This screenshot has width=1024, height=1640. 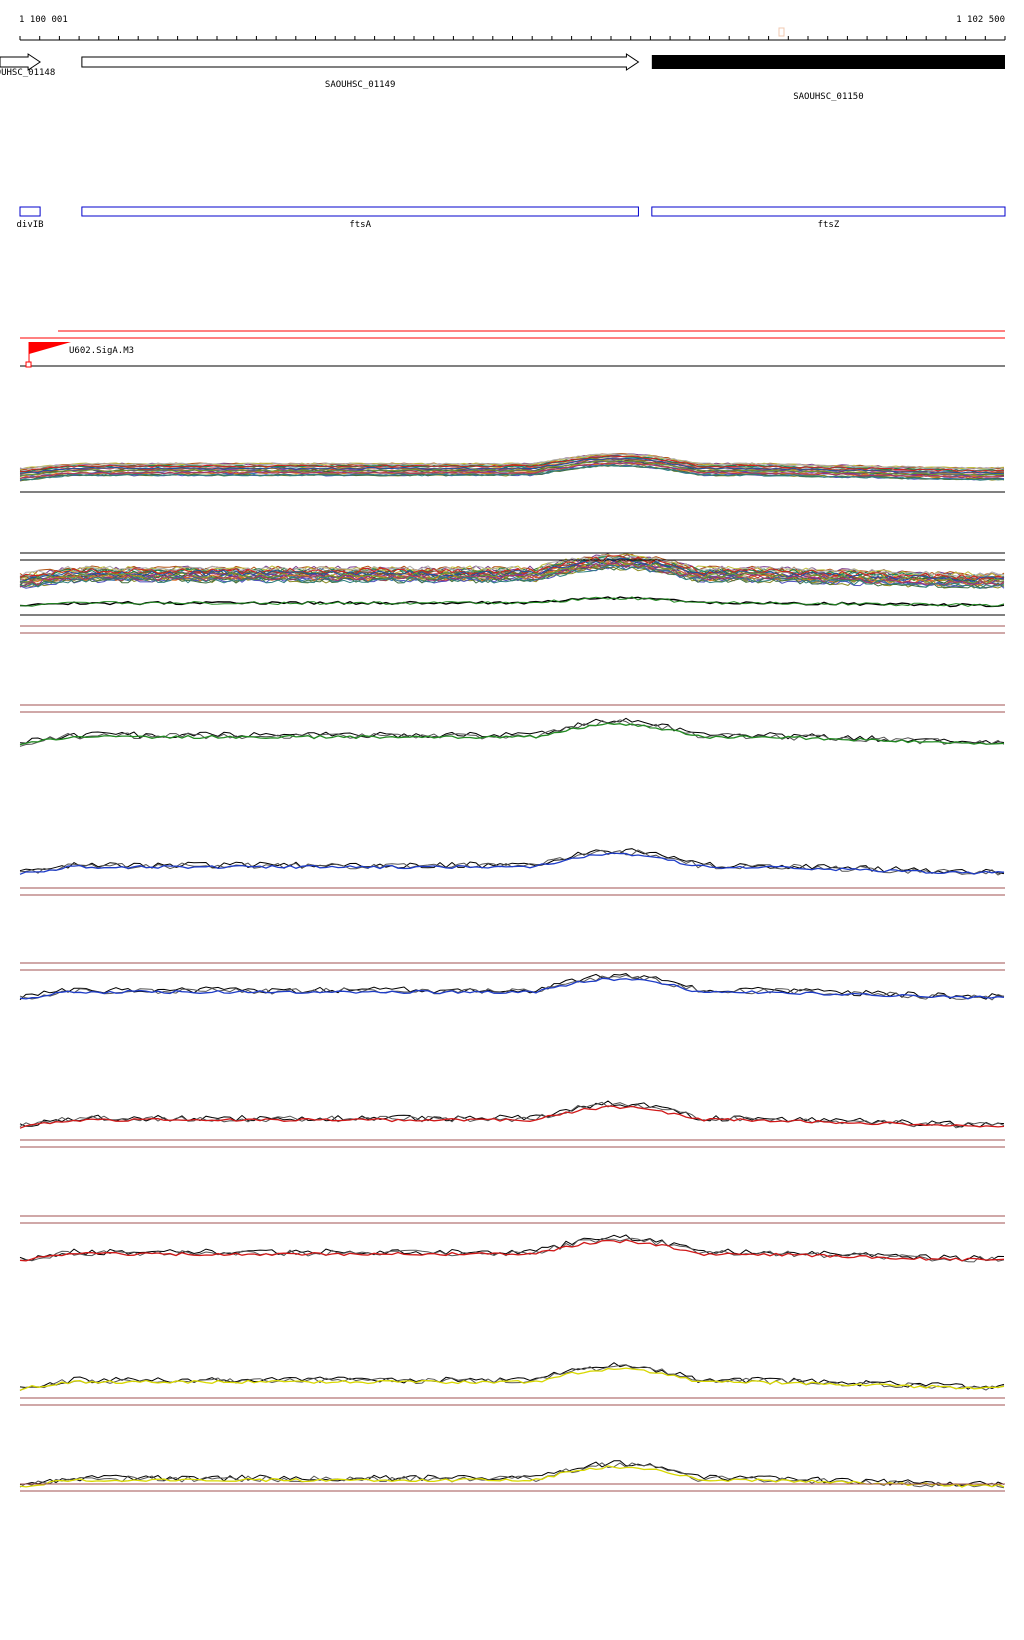 I want to click on promoter-anchor, so click(x=28, y=364).